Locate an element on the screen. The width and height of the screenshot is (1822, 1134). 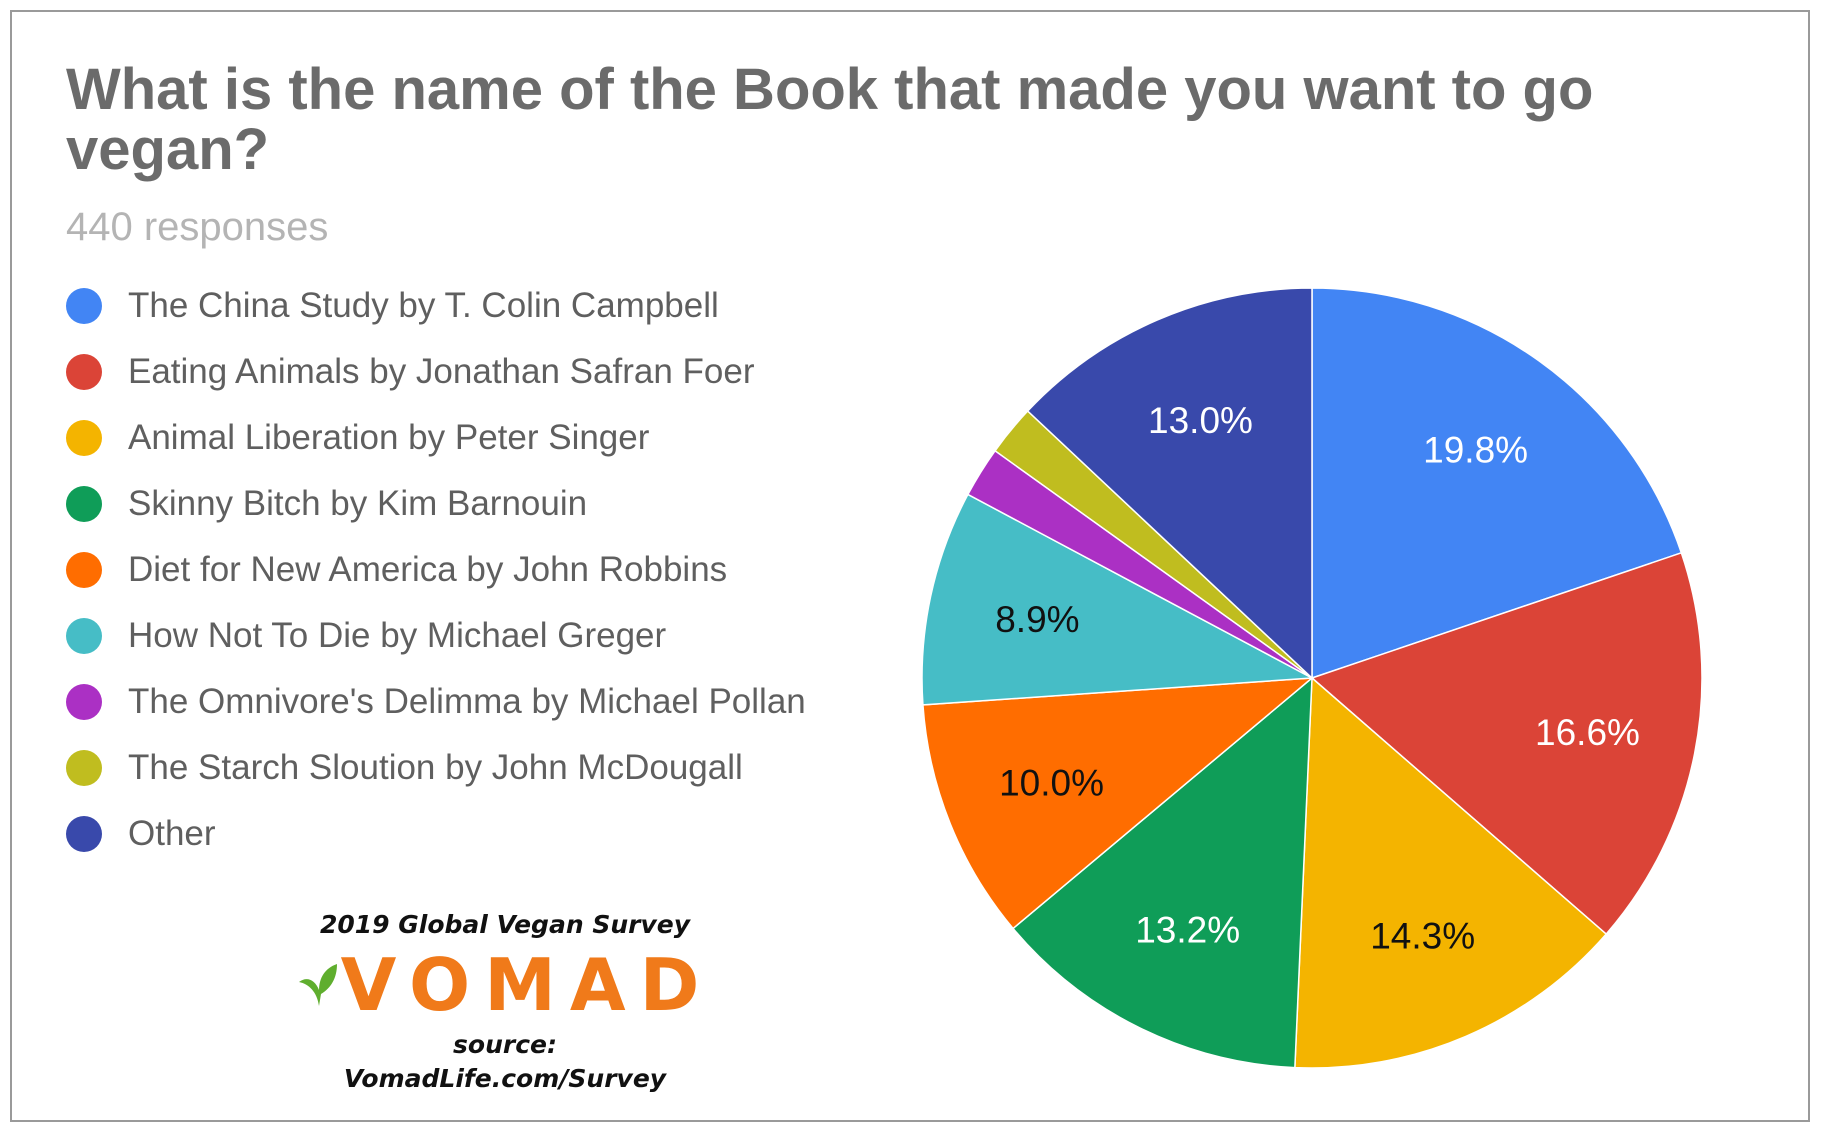
slice-value-label: 10.0% is located at coordinates (1051, 783).